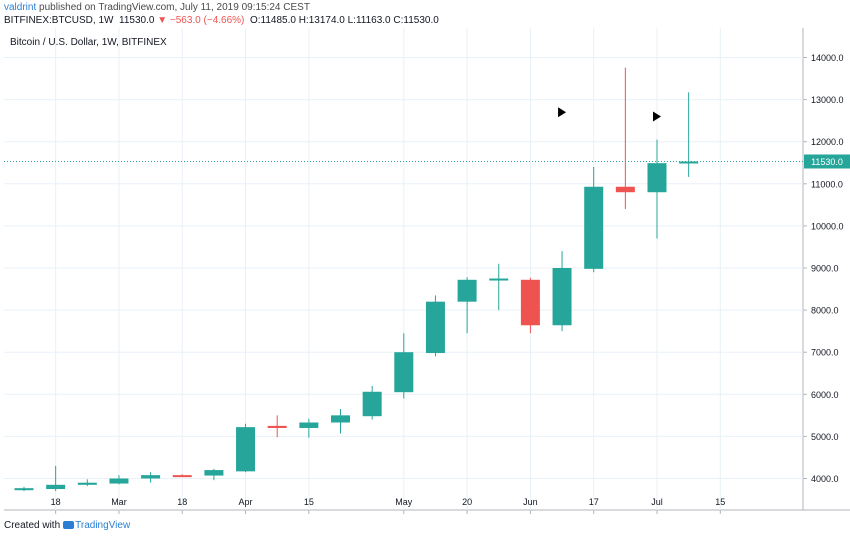 The height and width of the screenshot is (538, 850). I want to click on x-tick-label: Apr, so click(246, 502).